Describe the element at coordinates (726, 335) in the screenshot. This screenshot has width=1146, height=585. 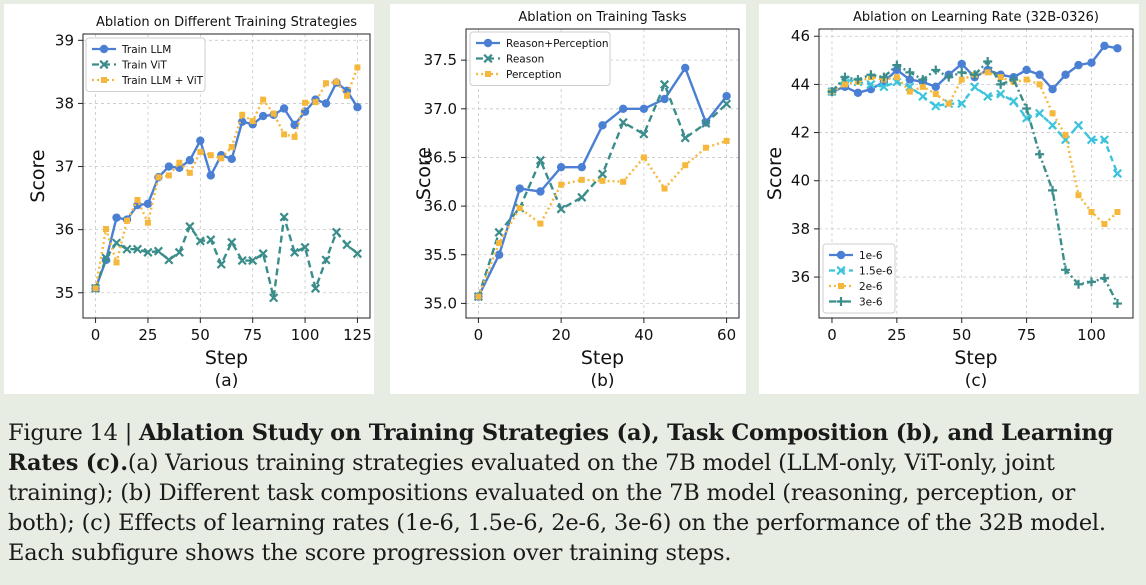
I see `x-tick-label: 60` at that location.